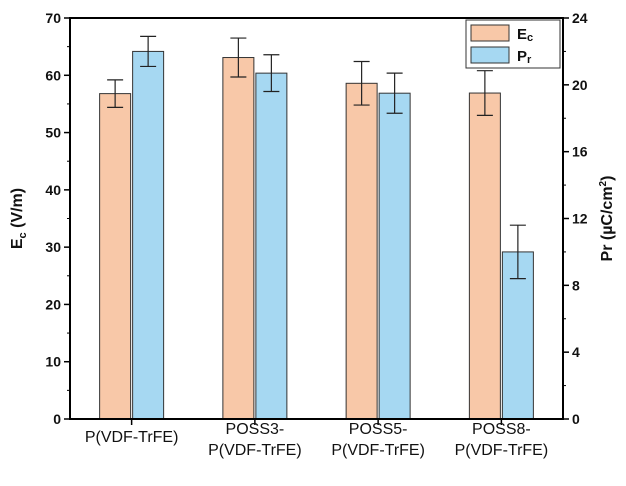 The width and height of the screenshot is (626, 486). What do you see at coordinates (53, 18) in the screenshot?
I see `left-tick-label-7: 70` at bounding box center [53, 18].